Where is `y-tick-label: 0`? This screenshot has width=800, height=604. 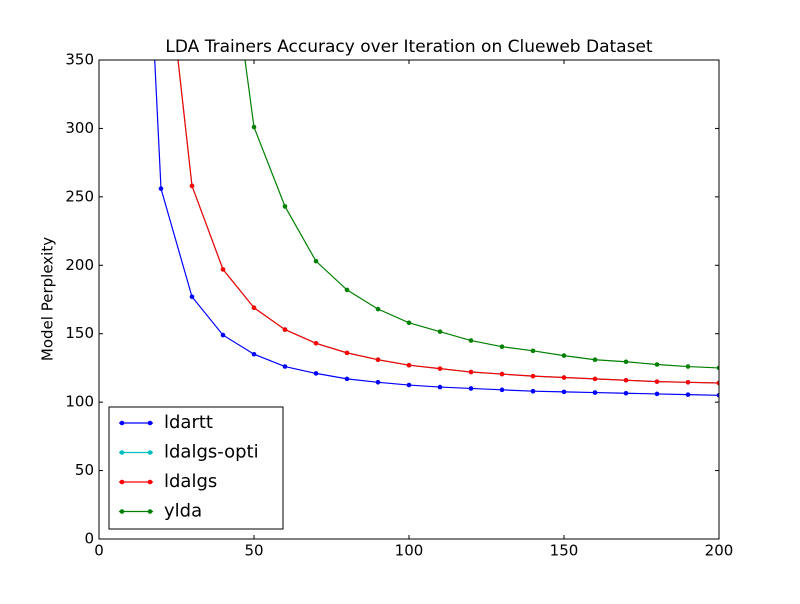
y-tick-label: 0 is located at coordinates (89, 539).